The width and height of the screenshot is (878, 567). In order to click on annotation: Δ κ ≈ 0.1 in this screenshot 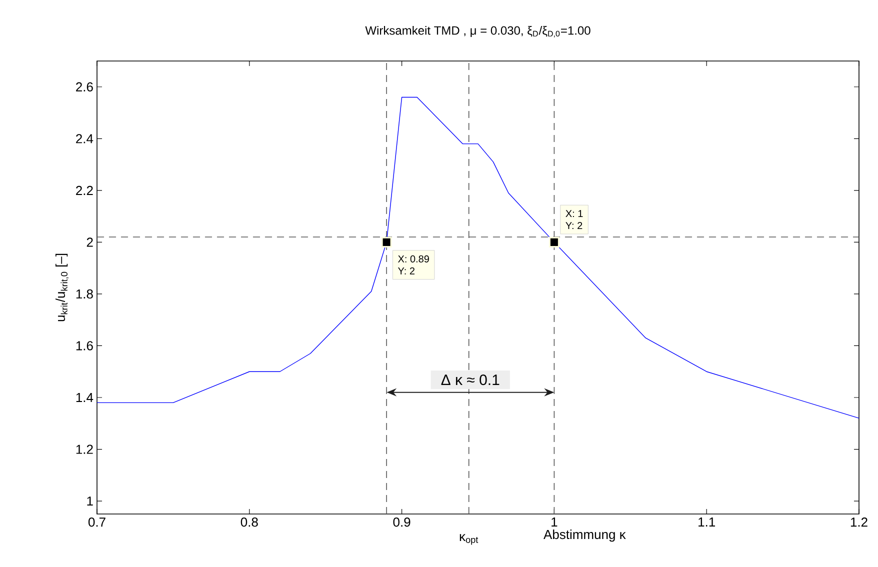, I will do `click(470, 380)`.